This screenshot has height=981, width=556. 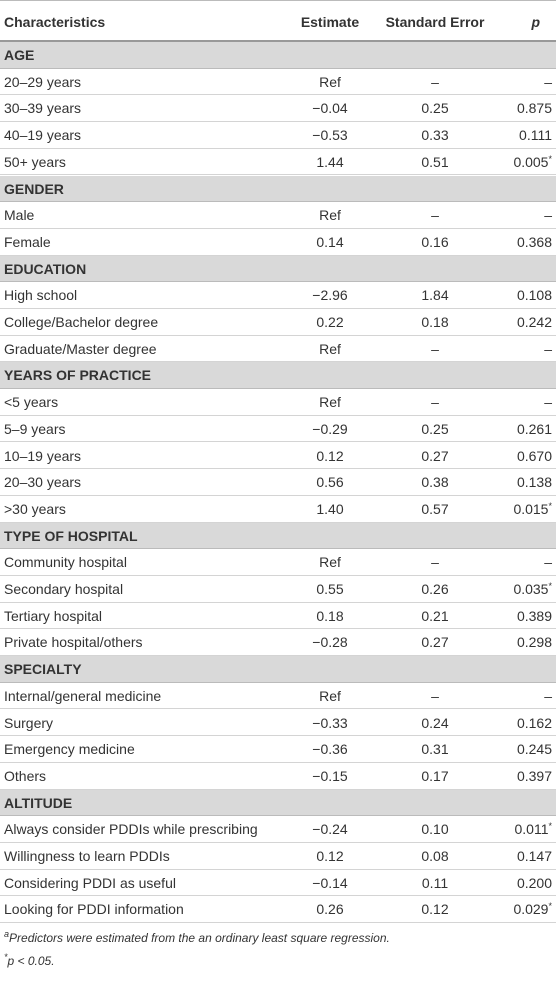 What do you see at coordinates (87, 856) in the screenshot?
I see `label-cell: Willingness to learn PDDIs` at bounding box center [87, 856].